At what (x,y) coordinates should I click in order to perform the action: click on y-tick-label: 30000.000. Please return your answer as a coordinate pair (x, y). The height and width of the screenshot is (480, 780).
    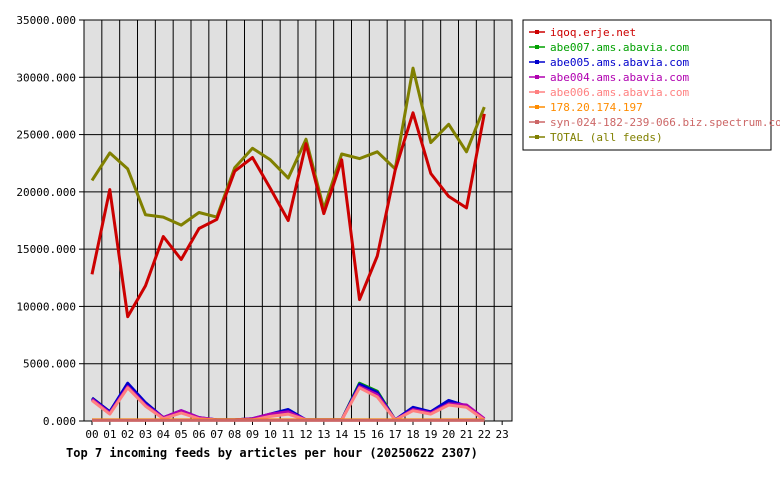
    Looking at the image, I should click on (46, 77).